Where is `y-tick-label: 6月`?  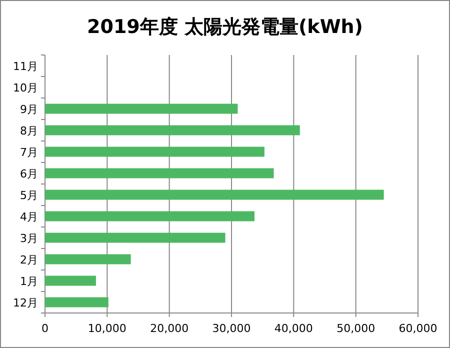 y-tick-label: 6月 is located at coordinates (29, 173).